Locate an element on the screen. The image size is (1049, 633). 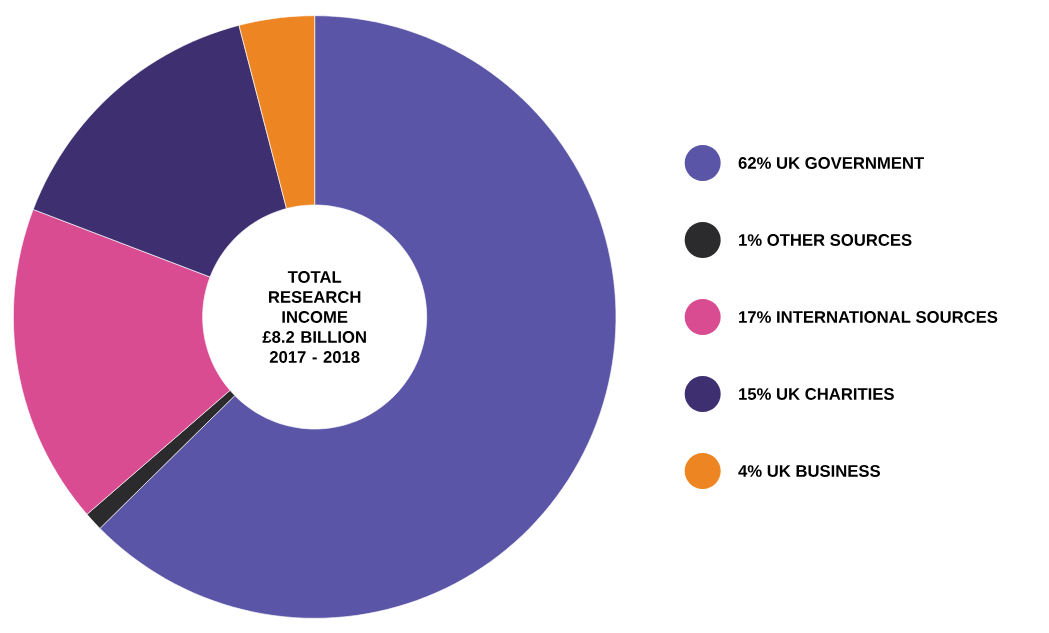
legend-label: 17% INTERNATIONAL SOURCES is located at coordinates (868, 317).